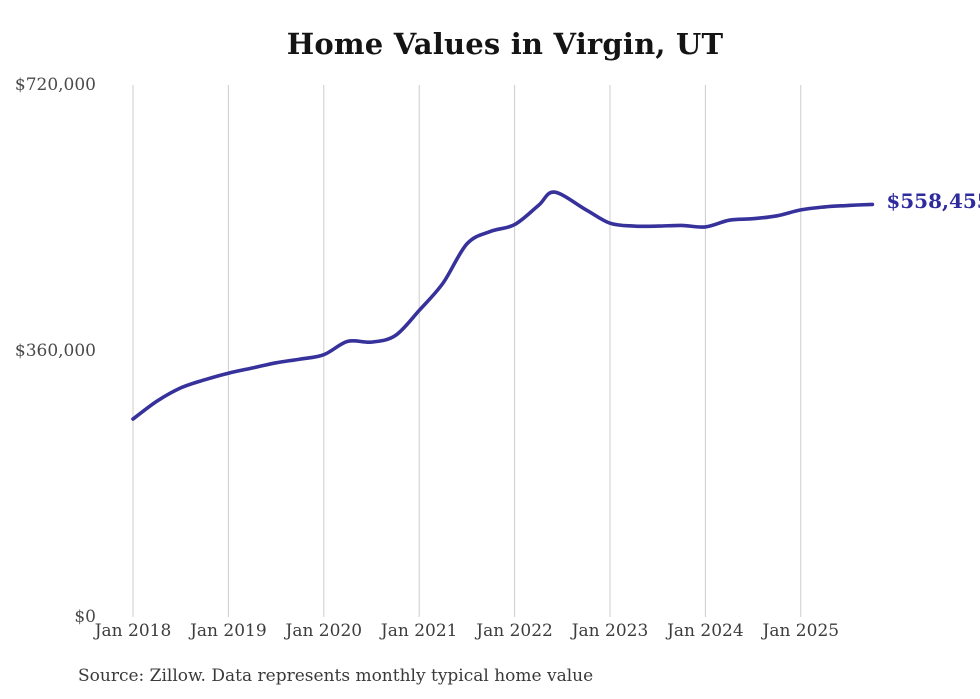  What do you see at coordinates (933, 200) in the screenshot?
I see `end-value-label: $558,455` at bounding box center [933, 200].